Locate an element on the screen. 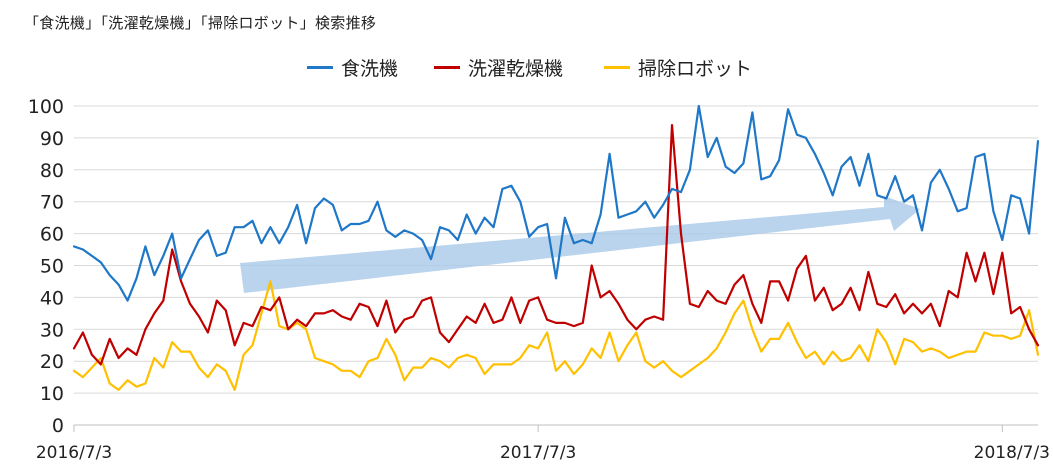 This screenshot has height=476, width=1053. y-tick-label-50: 50 is located at coordinates (52, 267).